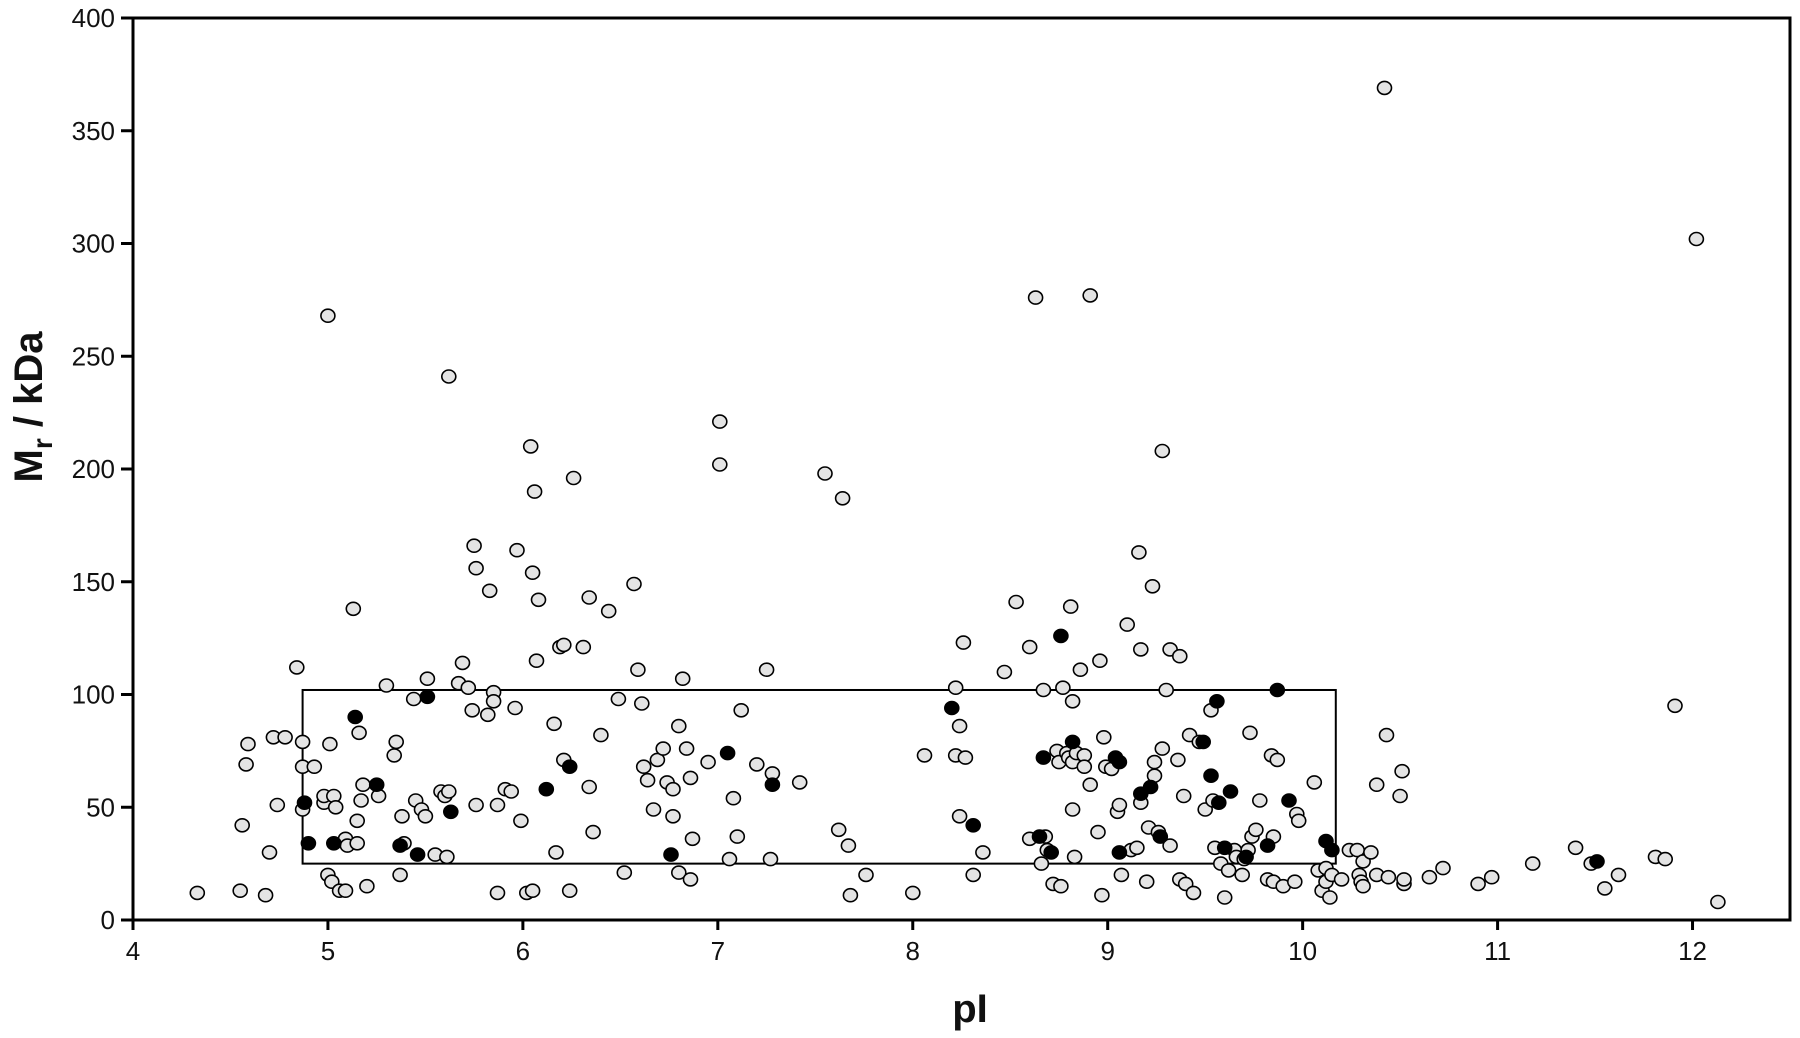 The image size is (1800, 1038). Describe the element at coordinates (100, 807) in the screenshot. I see `y-tick-label: 50` at that location.